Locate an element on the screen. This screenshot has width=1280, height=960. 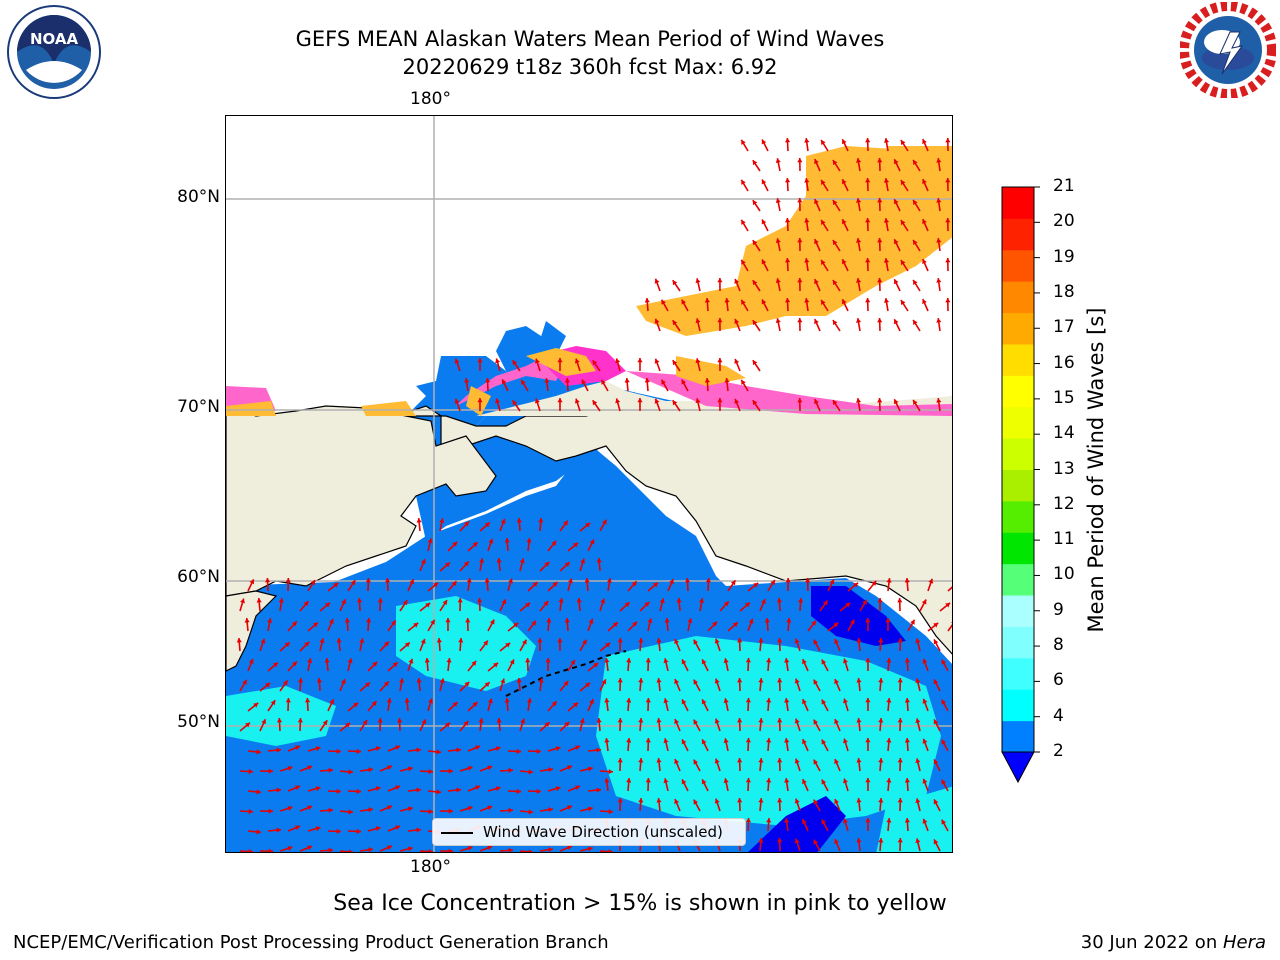
colorbar-extend-min is located at coordinates (1018, 767).